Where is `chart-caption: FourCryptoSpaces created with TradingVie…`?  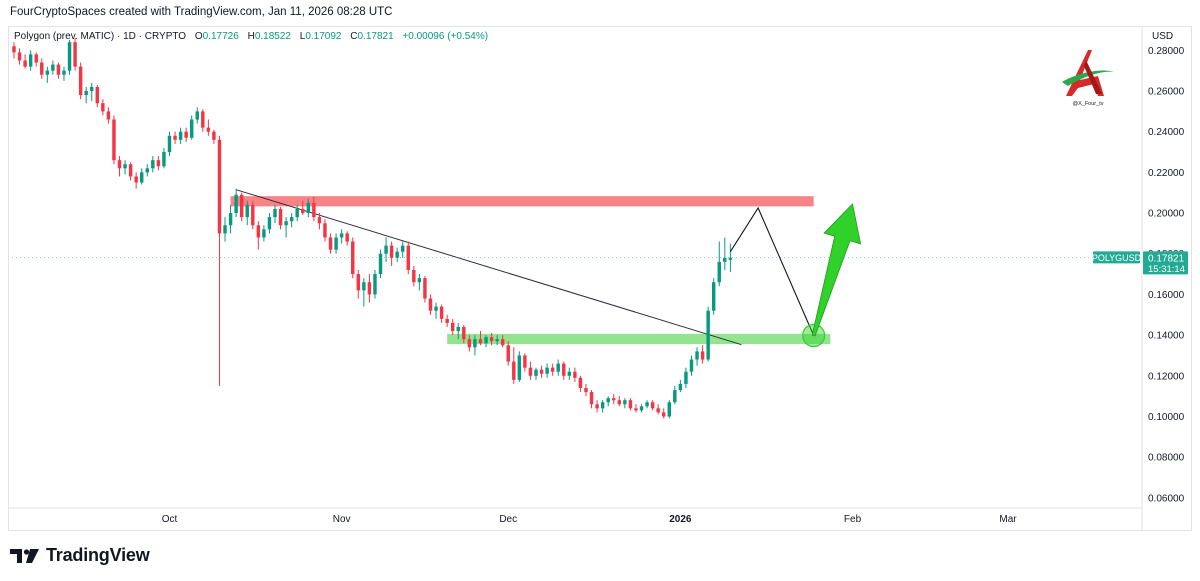
chart-caption: FourCryptoSpaces created with TradingVie… is located at coordinates (201, 12).